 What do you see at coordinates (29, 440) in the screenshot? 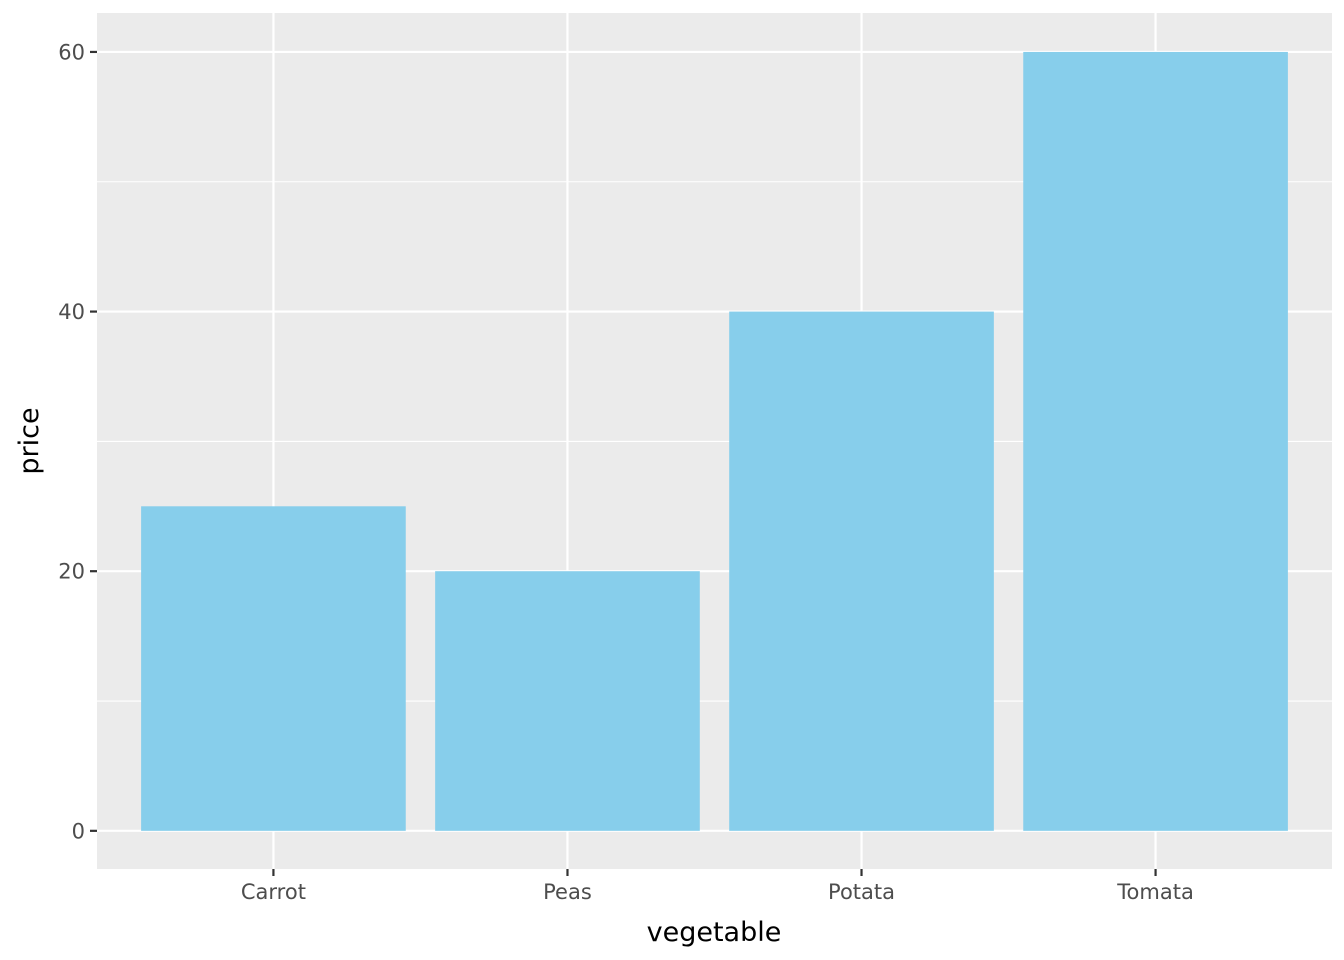
I see `y-axis-title: price` at bounding box center [29, 440].